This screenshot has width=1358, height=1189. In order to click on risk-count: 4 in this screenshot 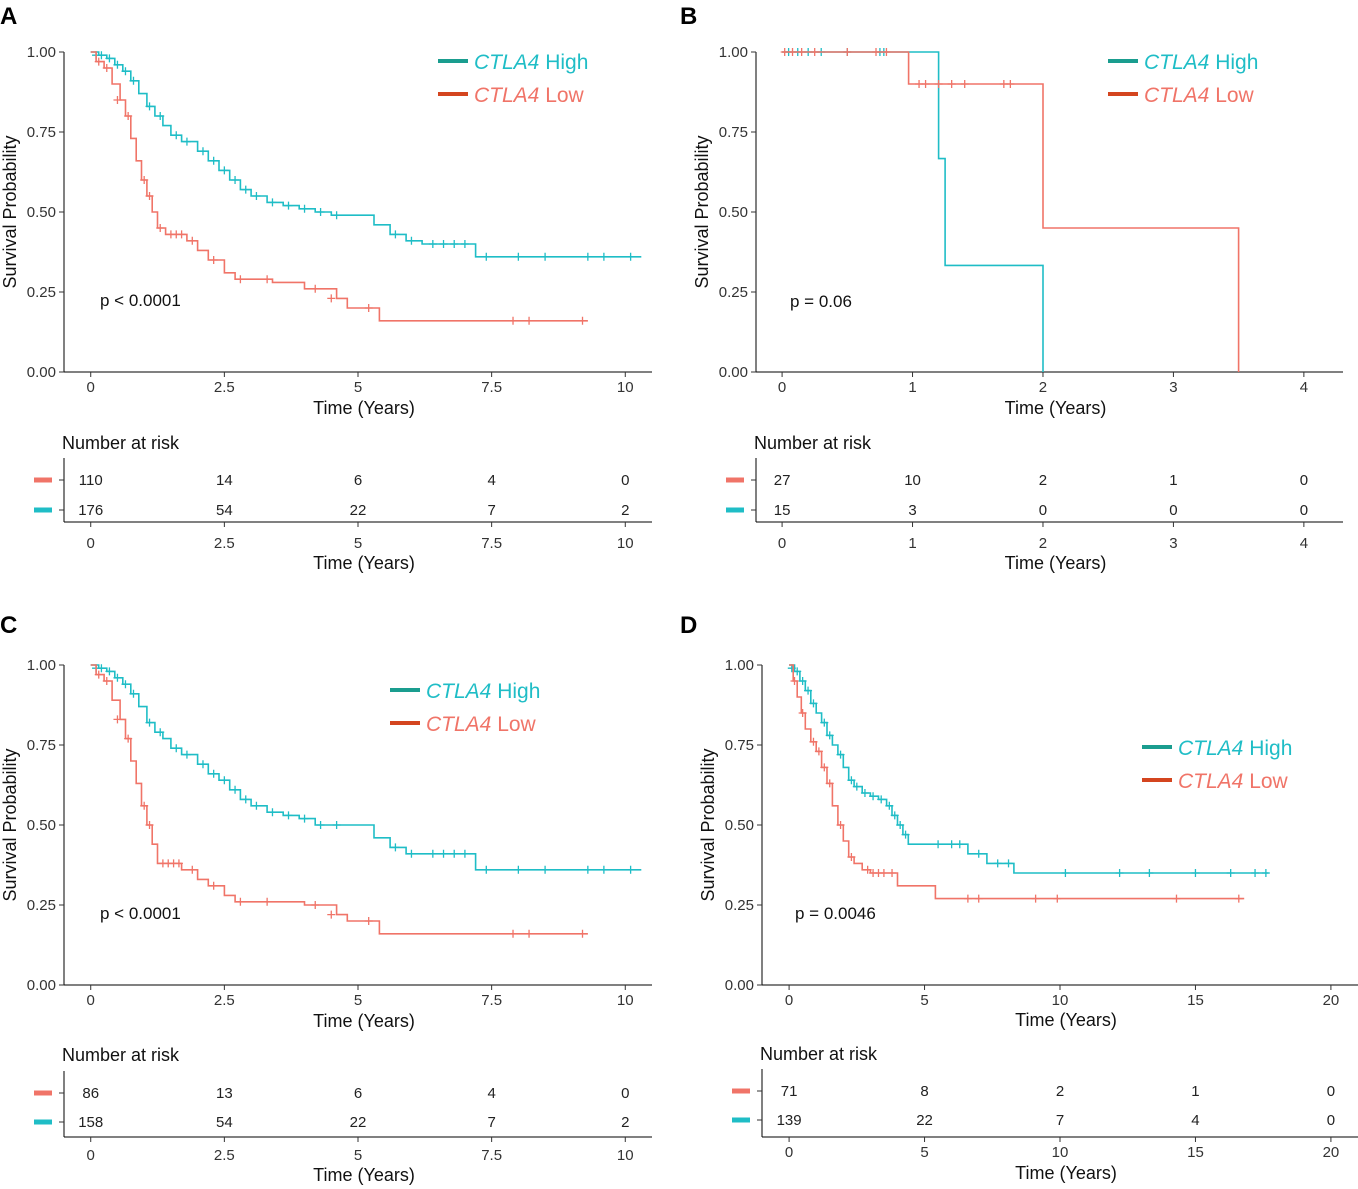, I will do `click(491, 480)`.